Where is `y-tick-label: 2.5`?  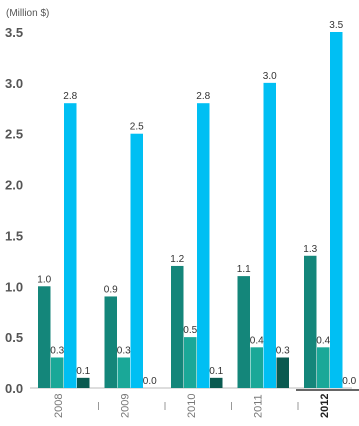 y-tick-label: 2.5 is located at coordinates (14, 134).